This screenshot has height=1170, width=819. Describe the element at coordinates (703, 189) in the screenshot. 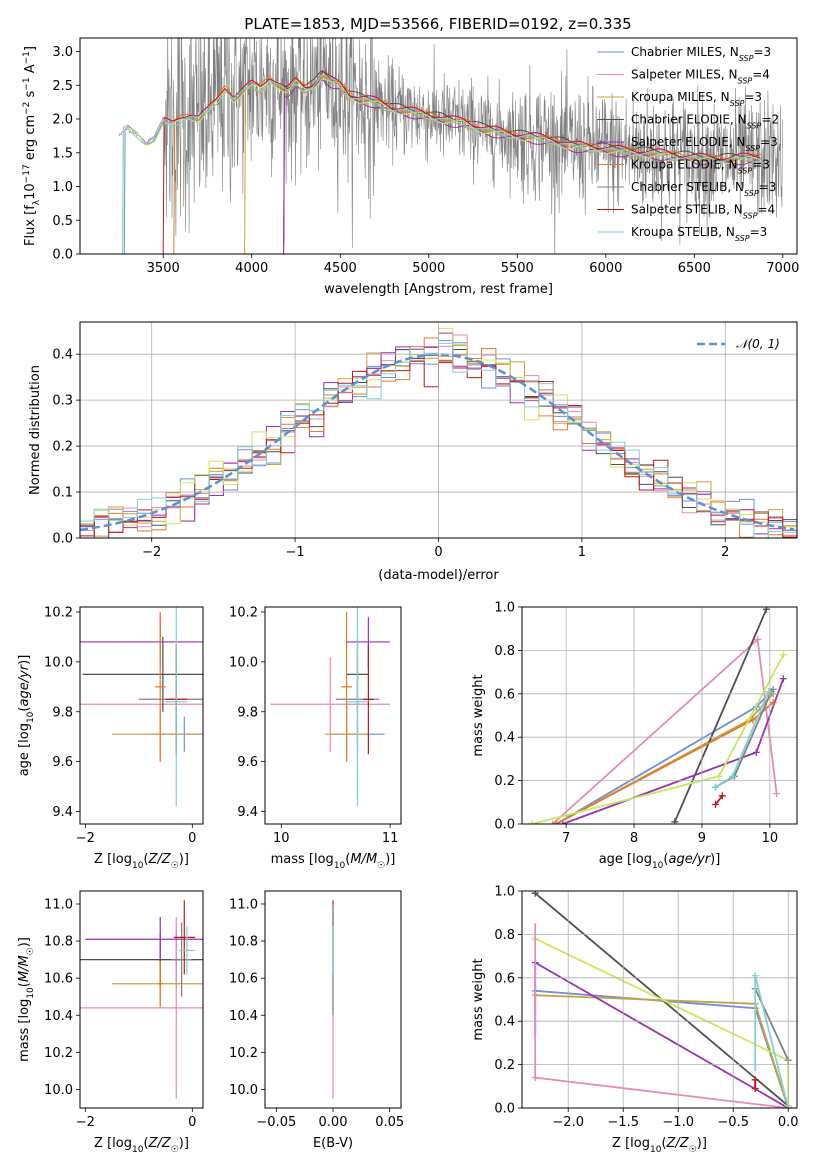

I see `legend-entry: Chabrier STELIB, NSSP=3` at that location.